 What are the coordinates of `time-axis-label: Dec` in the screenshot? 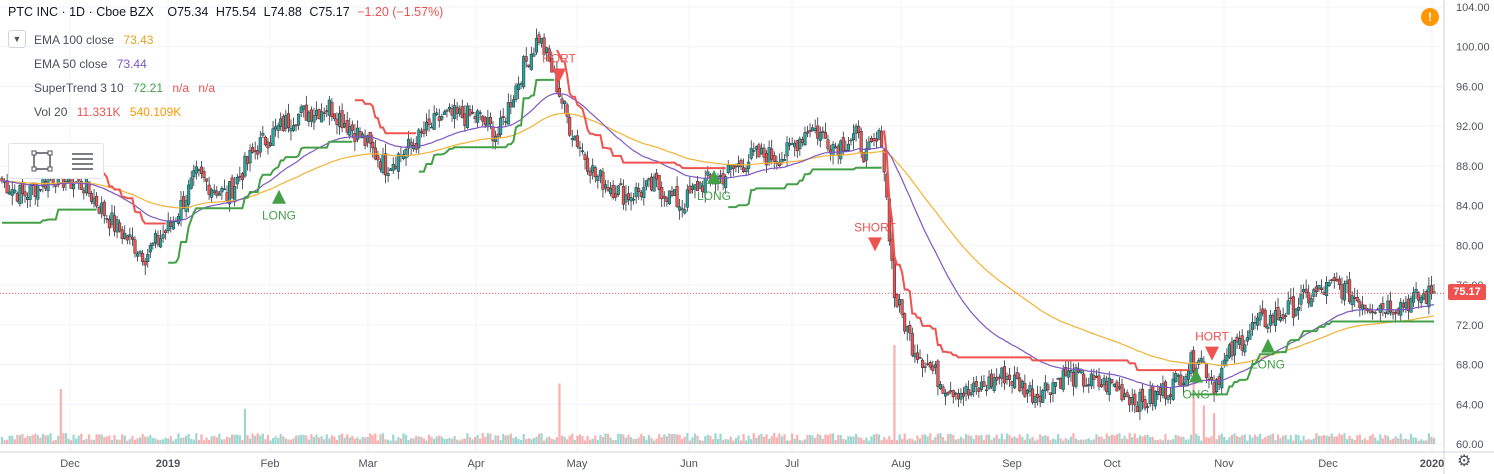 It's located at (1328, 464).